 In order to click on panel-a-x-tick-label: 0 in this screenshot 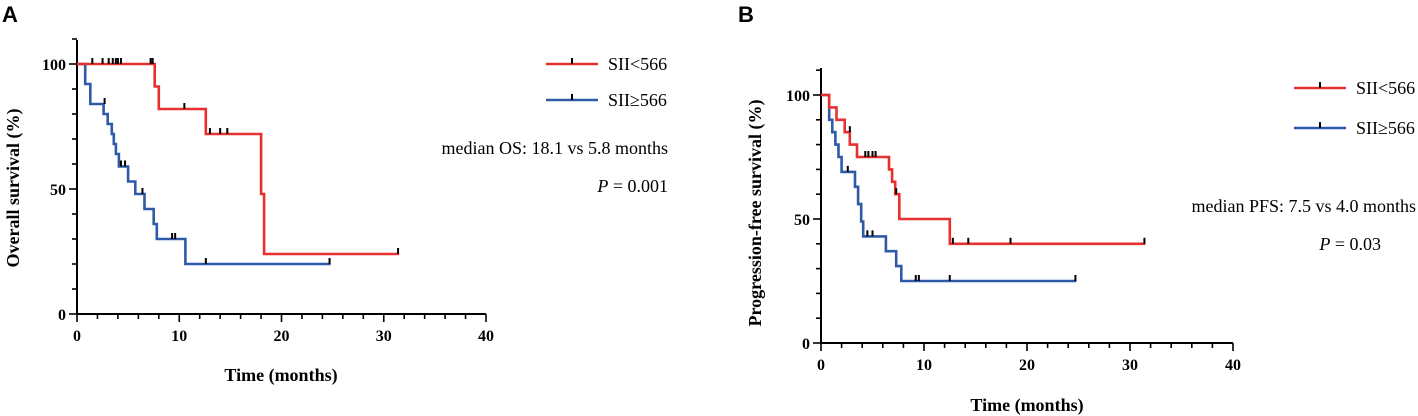, I will do `click(77, 336)`.